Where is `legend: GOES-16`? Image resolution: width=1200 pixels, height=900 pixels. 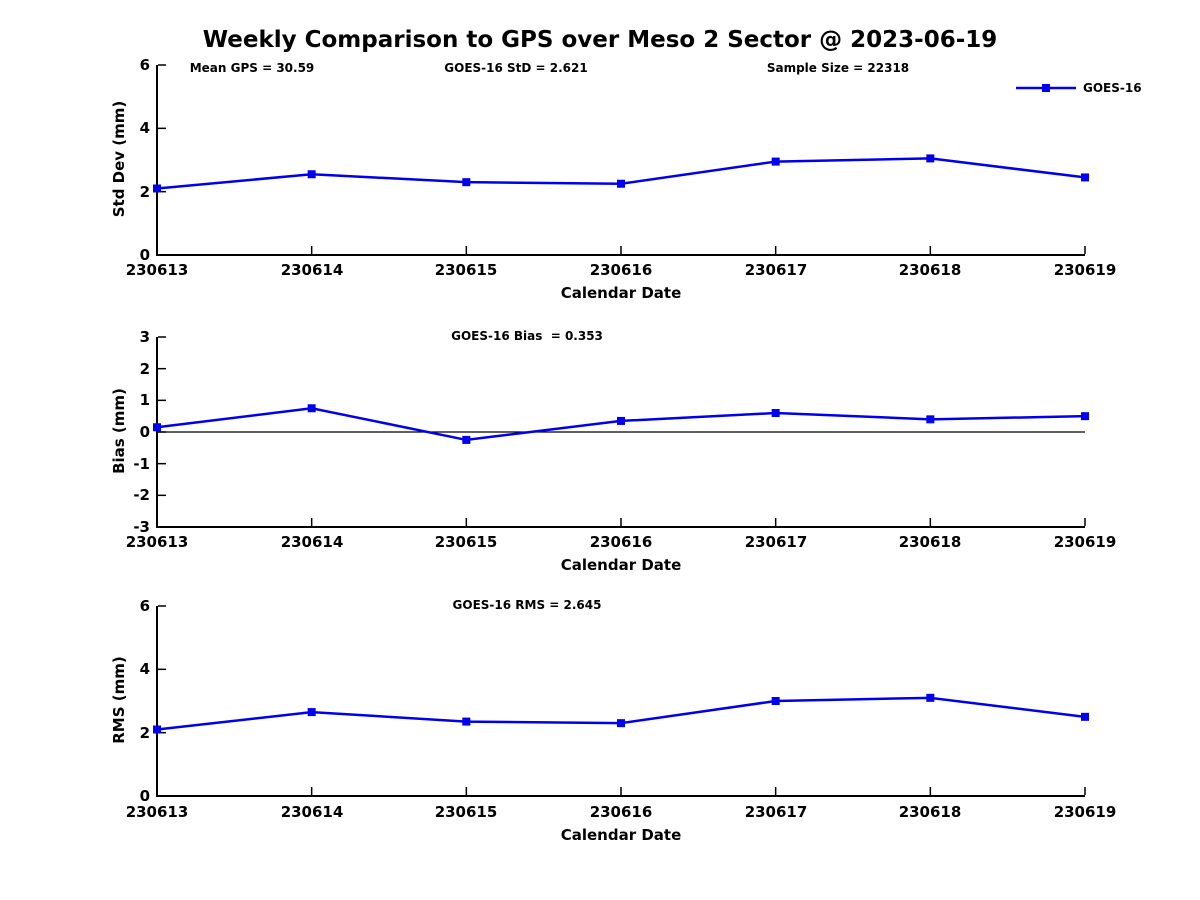
legend: GOES-16 is located at coordinates (1079, 88).